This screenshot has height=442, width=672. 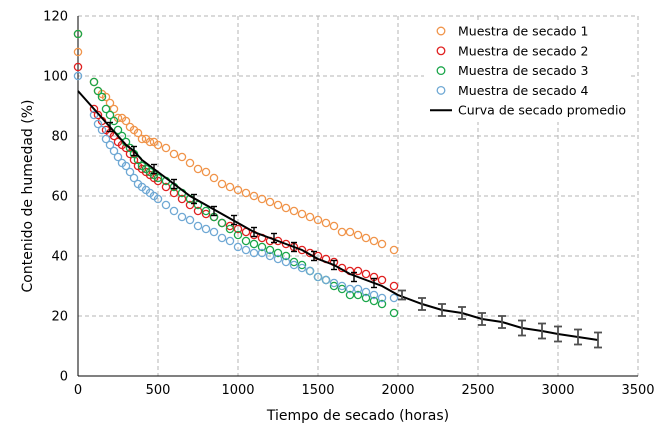 I want to click on legend-background, so click(x=527, y=71).